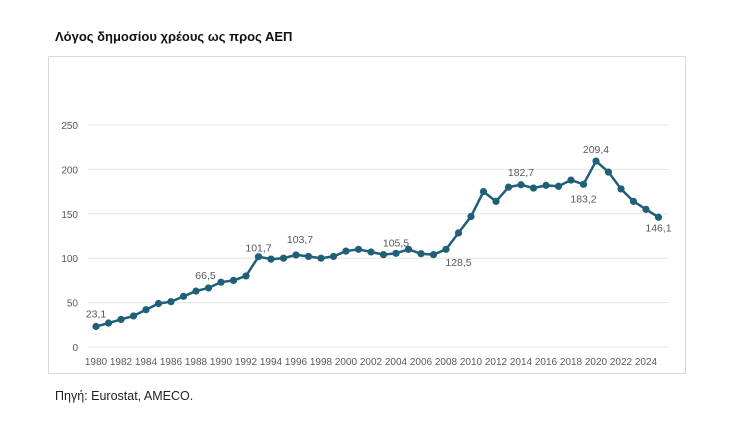  What do you see at coordinates (571, 362) in the screenshot?
I see `x-tick-label: 2018` at bounding box center [571, 362].